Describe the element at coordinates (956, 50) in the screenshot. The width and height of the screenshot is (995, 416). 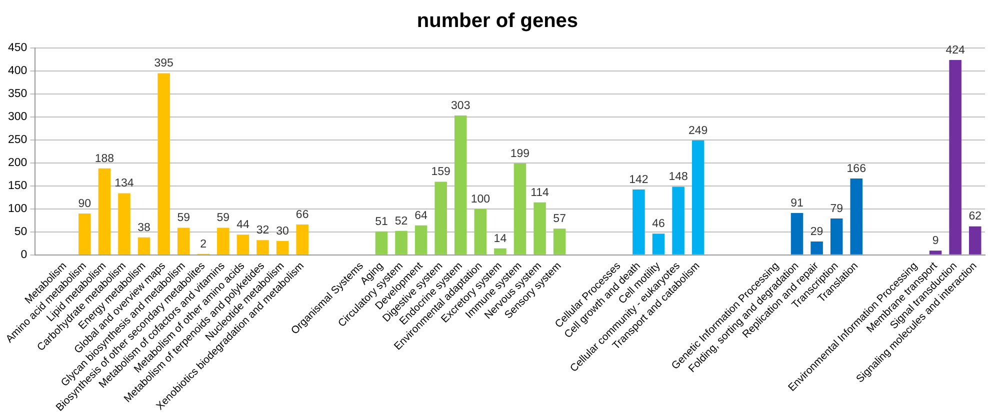
I see `data-label: 424` at that location.